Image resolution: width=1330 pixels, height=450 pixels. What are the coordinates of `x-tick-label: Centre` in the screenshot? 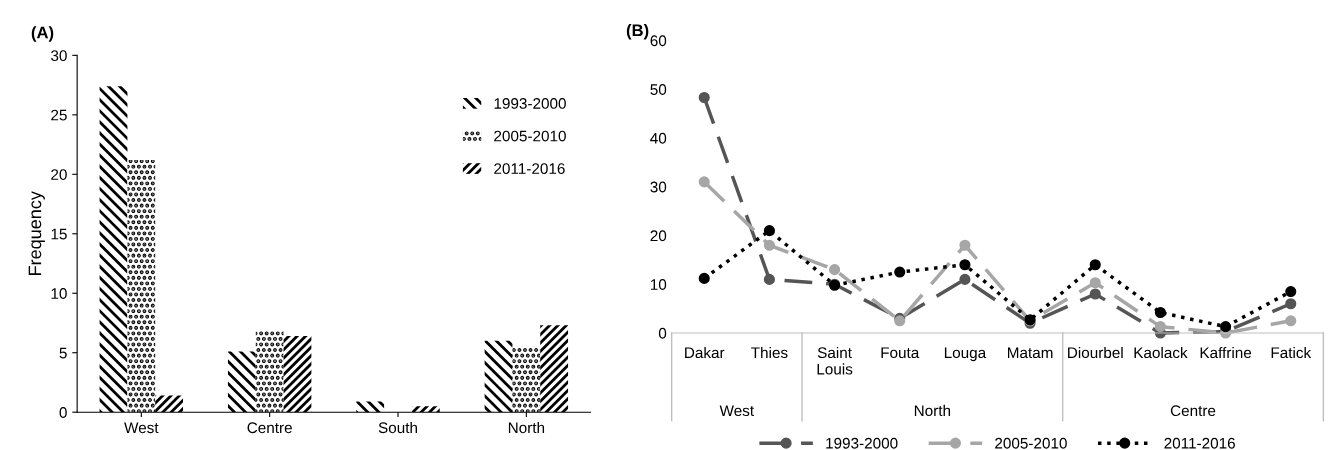 It's located at (269, 428).